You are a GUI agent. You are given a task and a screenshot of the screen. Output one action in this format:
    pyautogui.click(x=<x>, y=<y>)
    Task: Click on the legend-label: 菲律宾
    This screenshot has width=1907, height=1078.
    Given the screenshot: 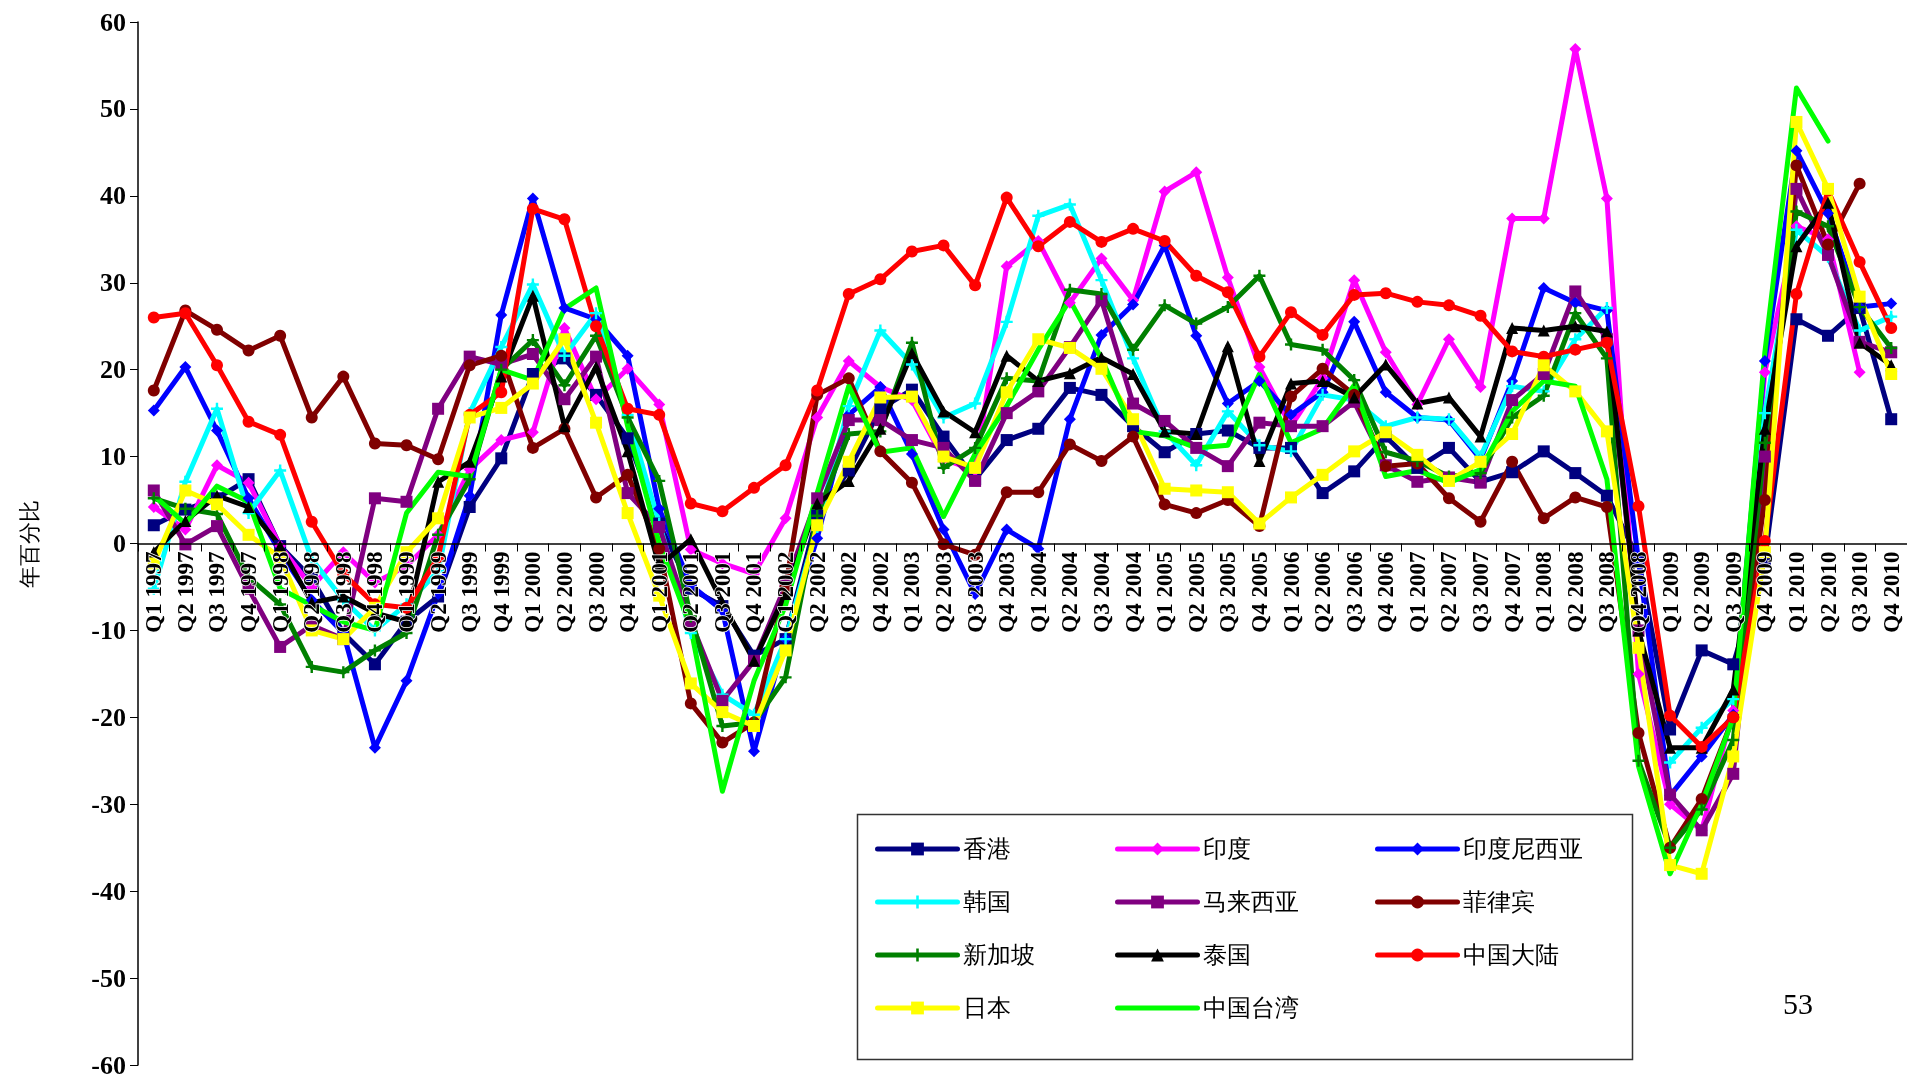 What is the action you would take?
    pyautogui.click(x=1498, y=902)
    